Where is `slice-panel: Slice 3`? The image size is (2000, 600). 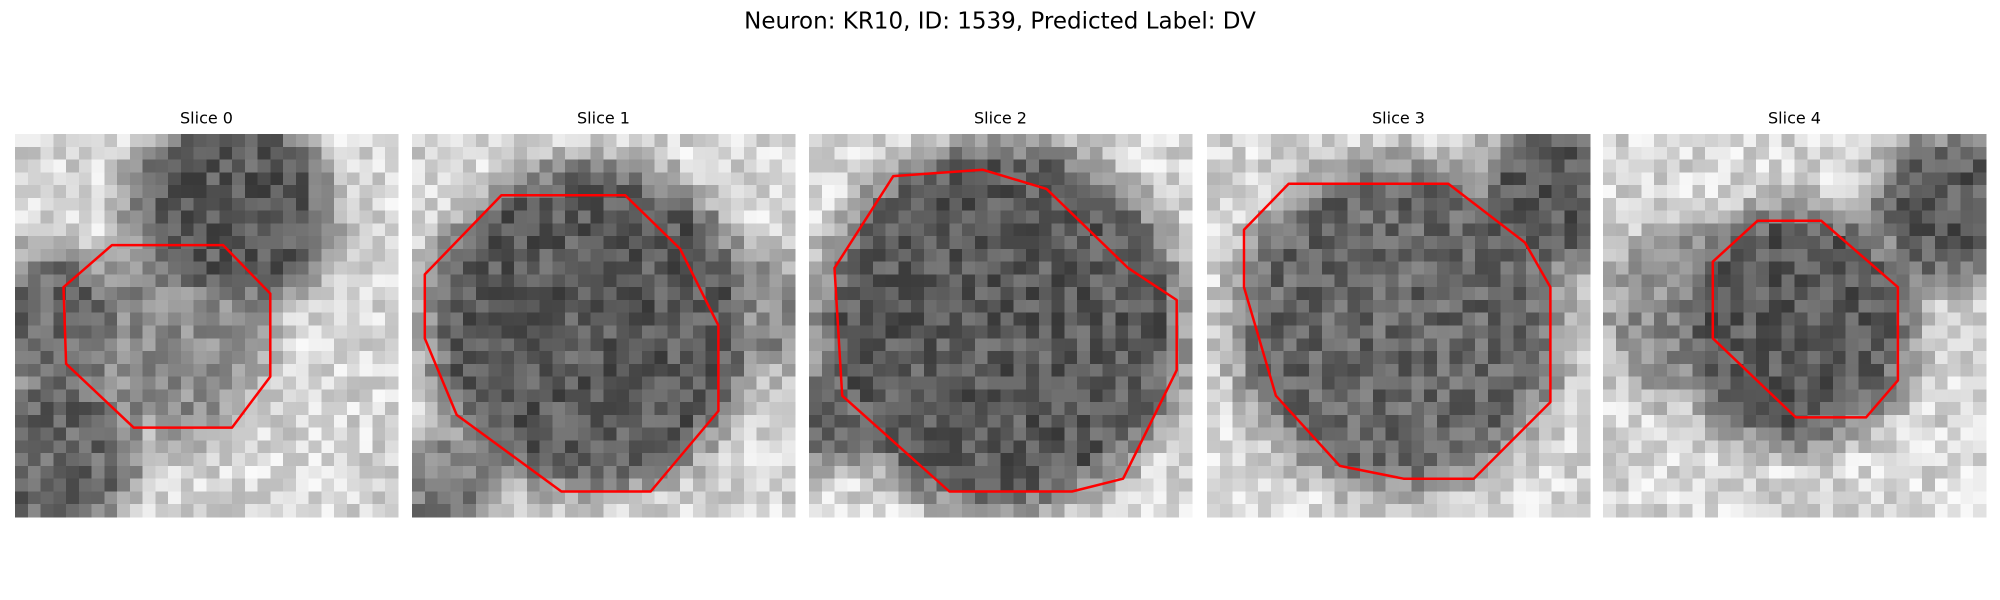 slice-panel: Slice 3 is located at coordinates (1399, 313).